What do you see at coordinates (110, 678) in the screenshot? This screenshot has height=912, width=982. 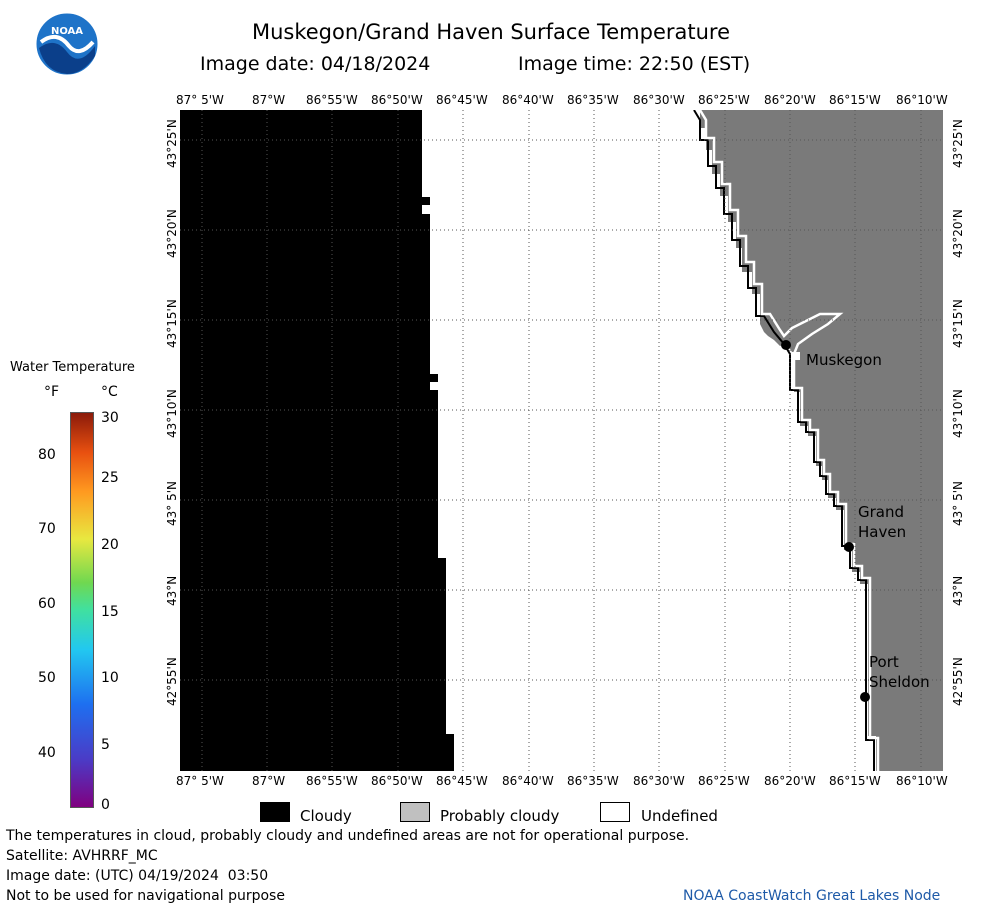 I see `c-tick: 10` at bounding box center [110, 678].